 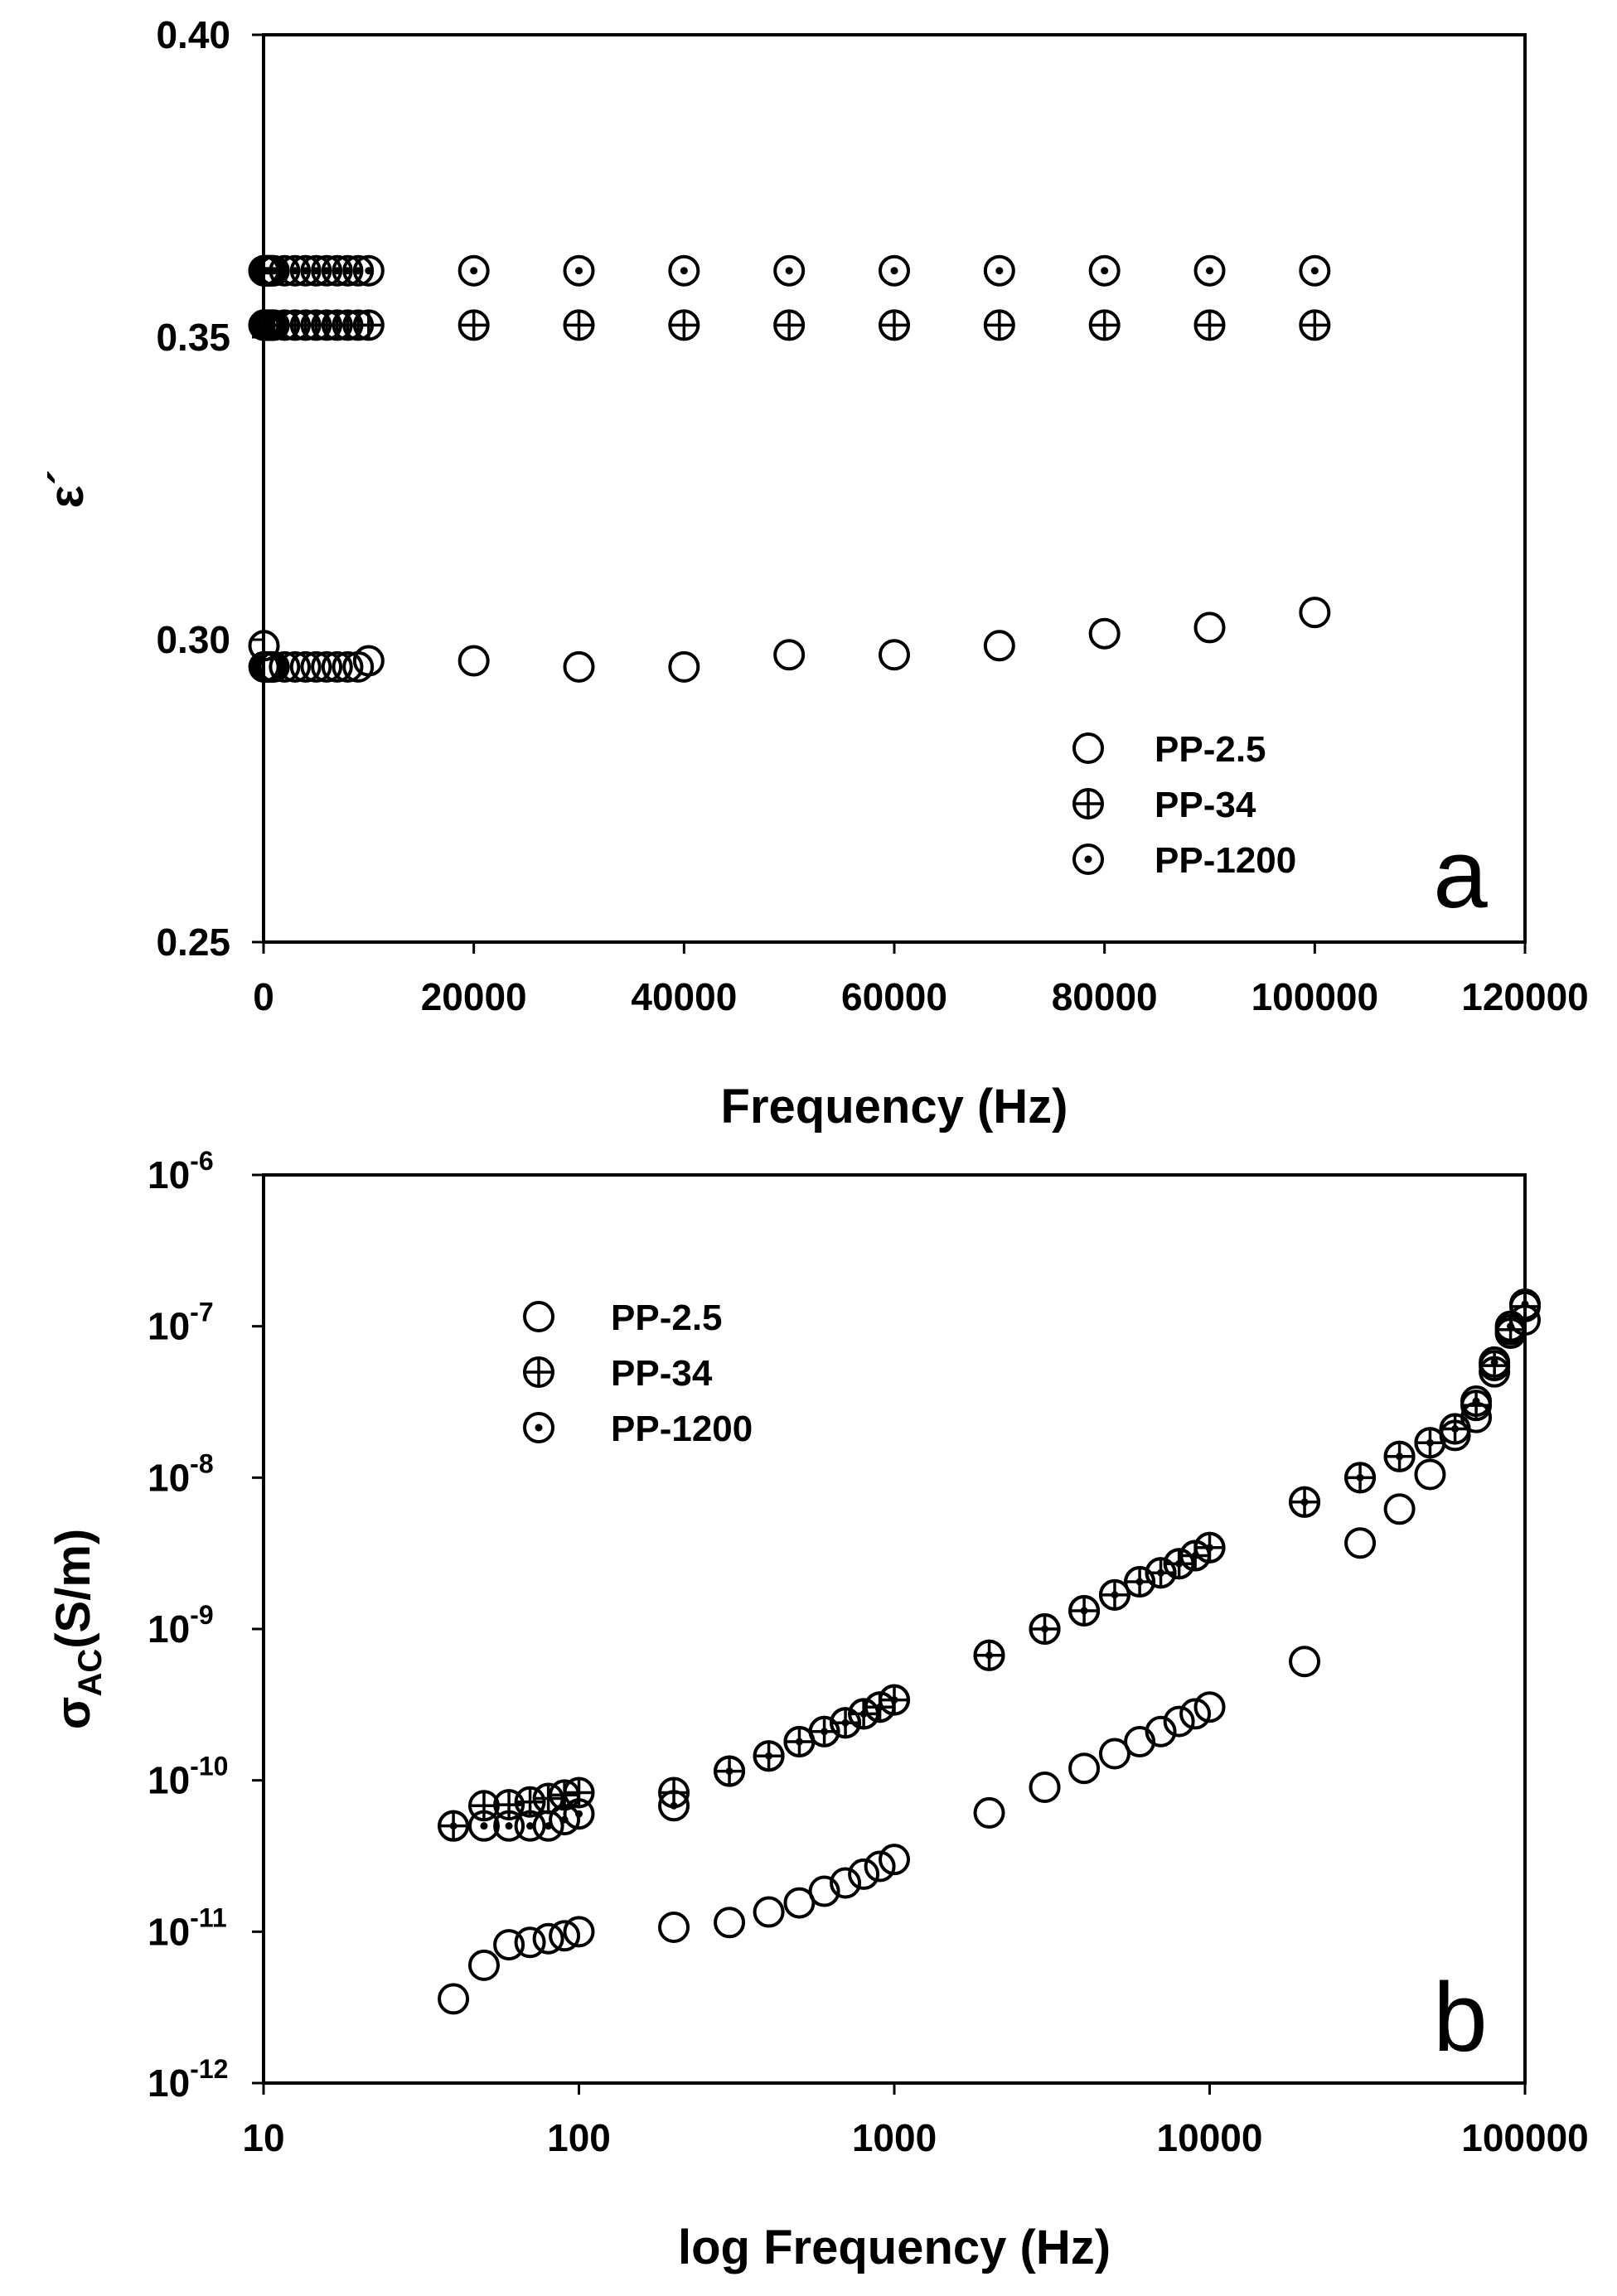 I want to click on y-tick-exponent: -12, so click(x=209, y=2069).